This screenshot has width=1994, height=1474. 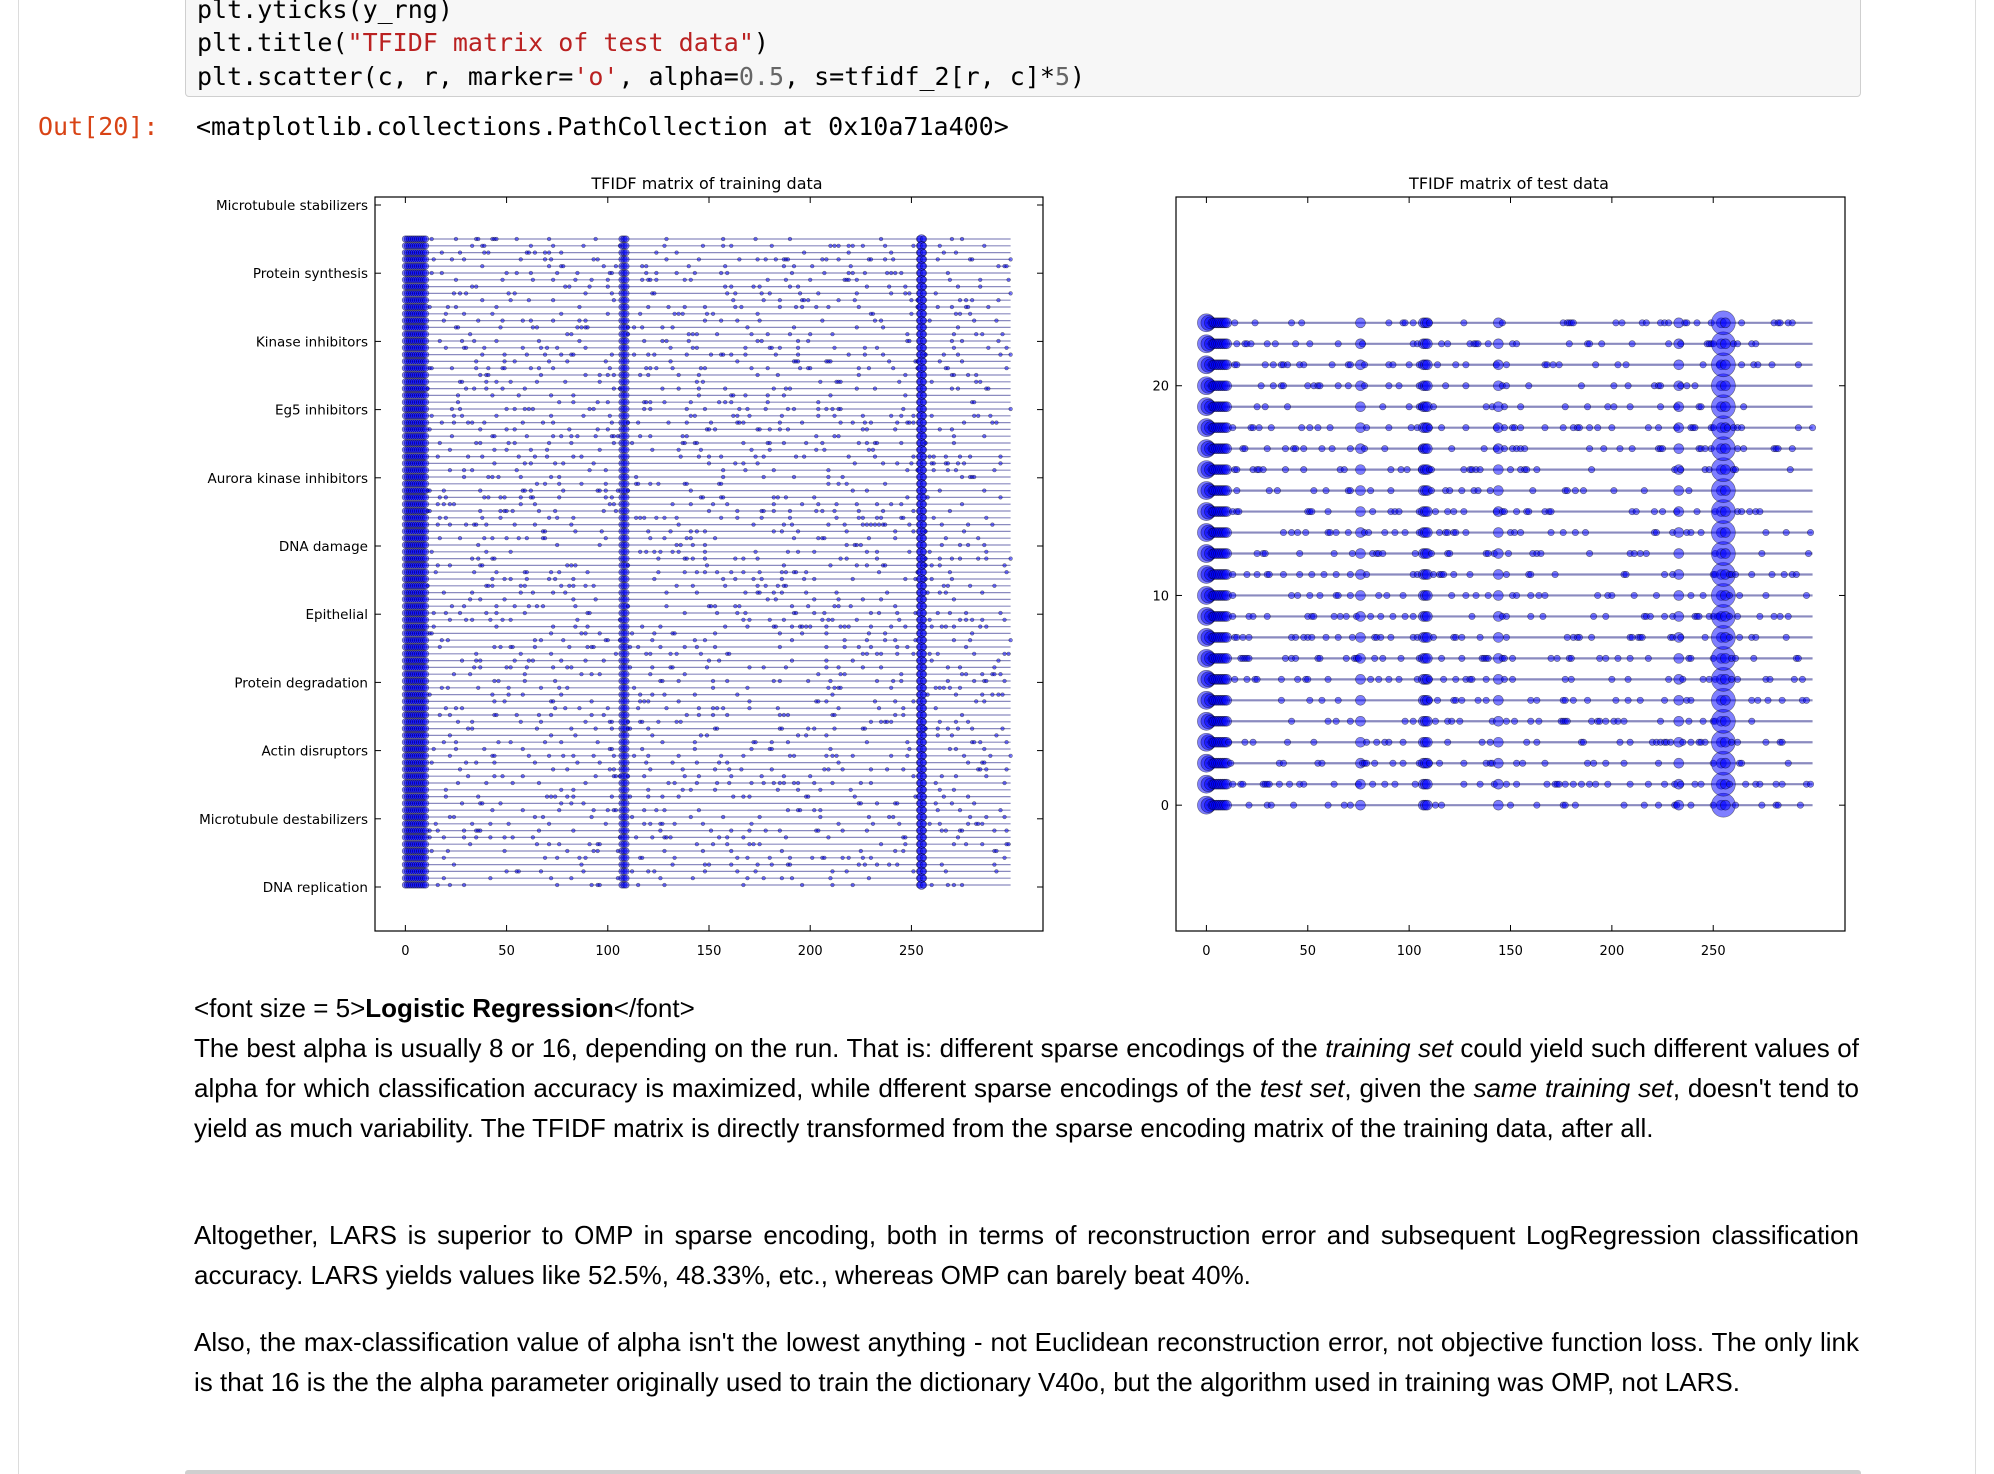 I want to click on scatter-row, so click(x=706, y=456).